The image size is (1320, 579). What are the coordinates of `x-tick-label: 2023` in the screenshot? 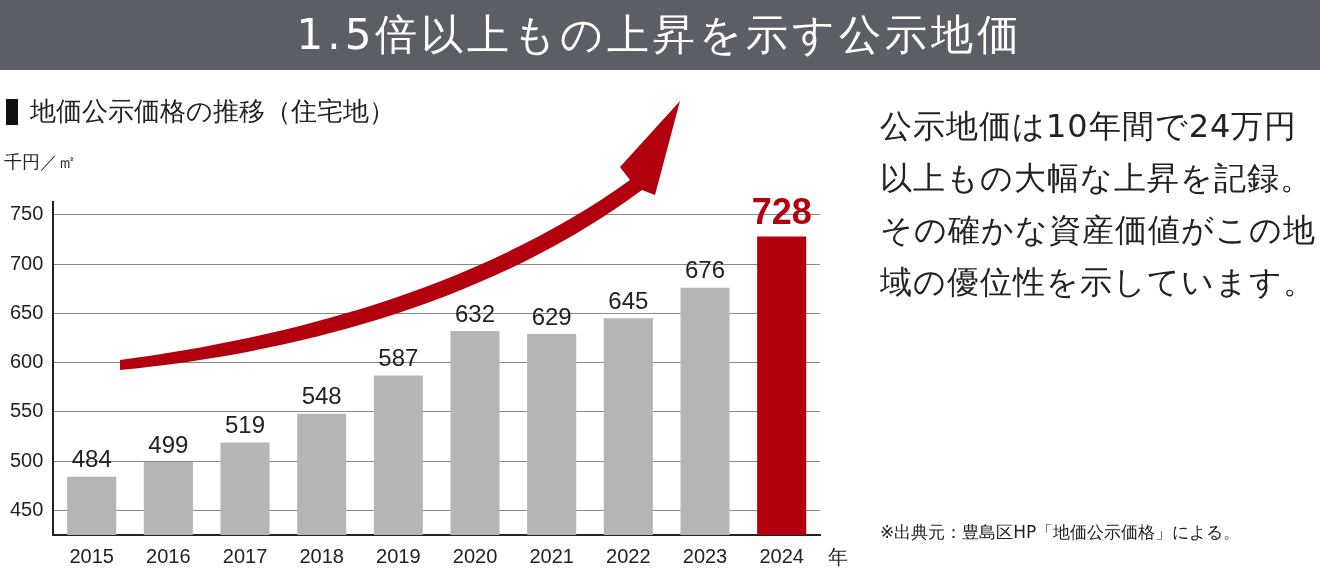 It's located at (705, 555).